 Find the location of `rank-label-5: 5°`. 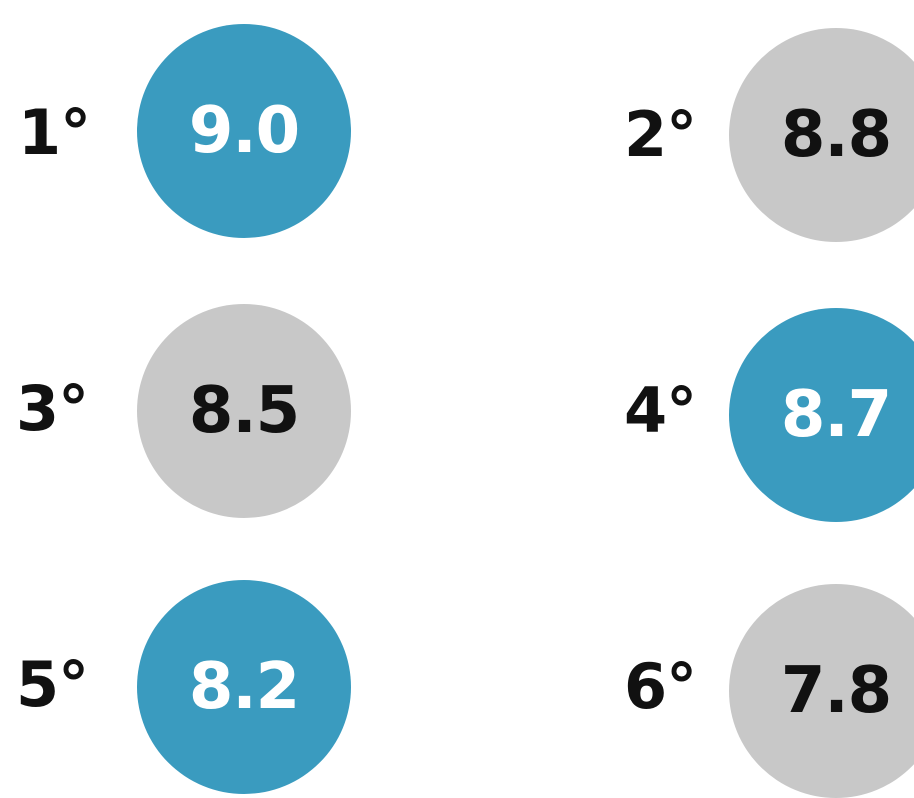

rank-label-5: 5° is located at coordinates (52, 684).